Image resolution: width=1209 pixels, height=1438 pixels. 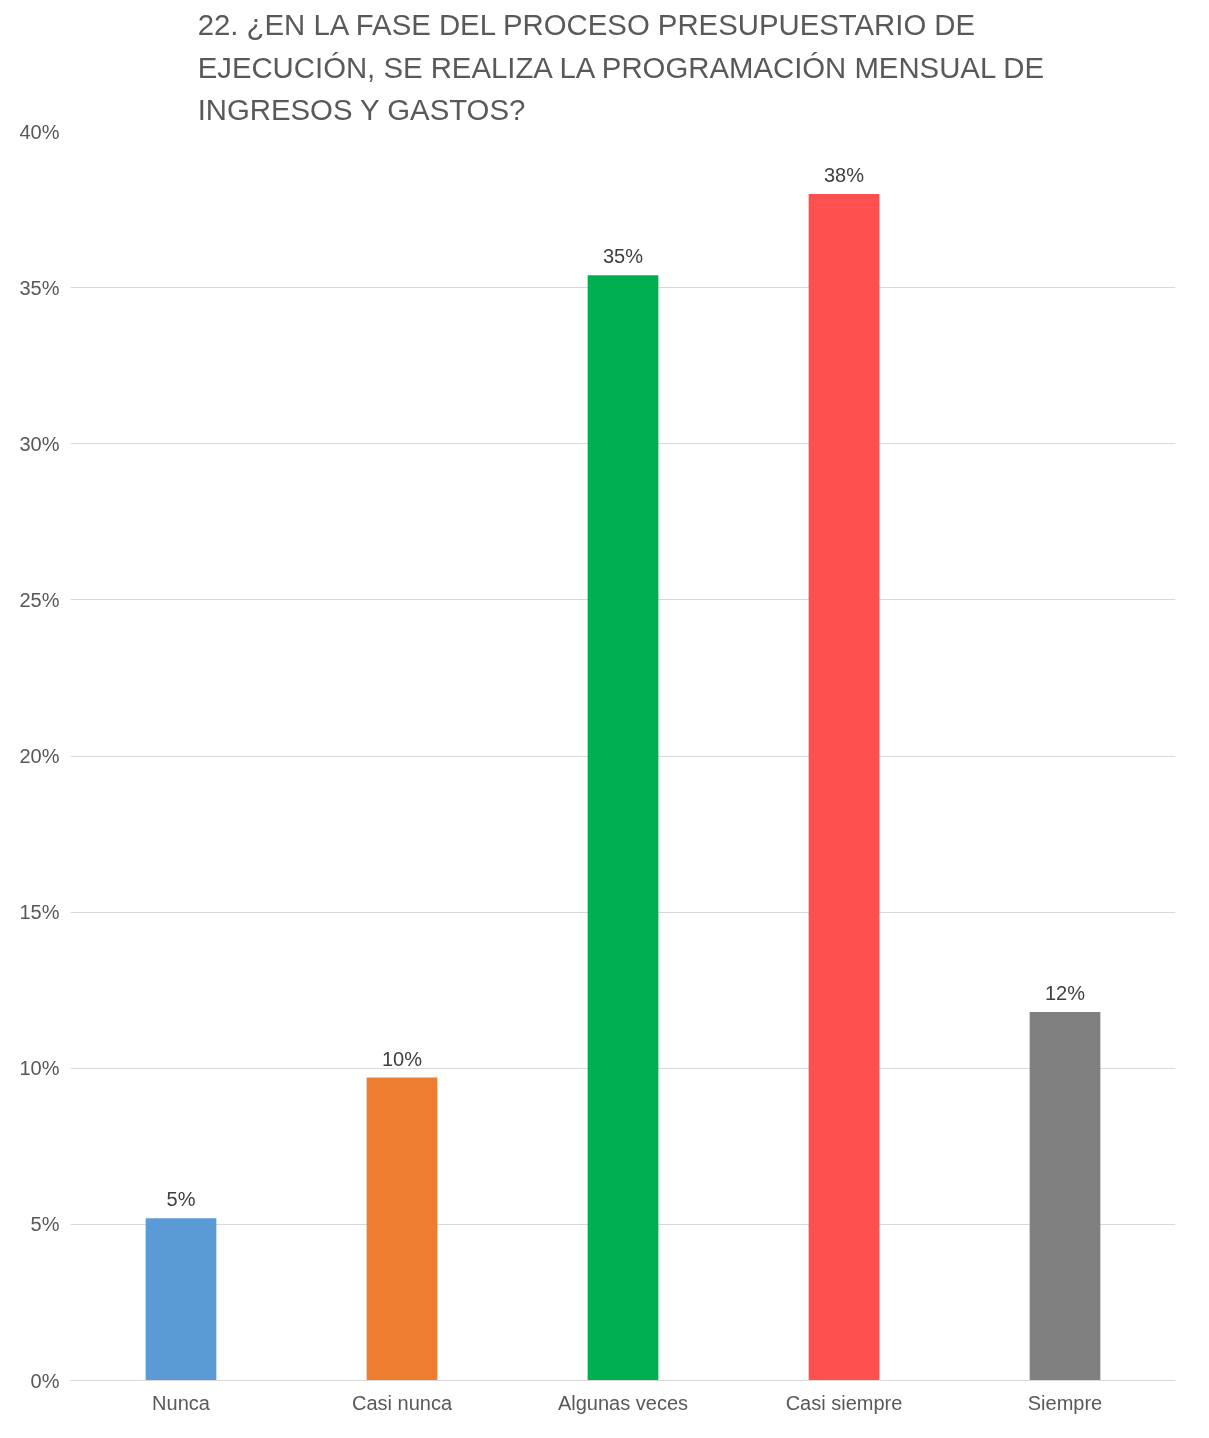 I want to click on x-tick-label: Siempre, so click(x=1065, y=1402).